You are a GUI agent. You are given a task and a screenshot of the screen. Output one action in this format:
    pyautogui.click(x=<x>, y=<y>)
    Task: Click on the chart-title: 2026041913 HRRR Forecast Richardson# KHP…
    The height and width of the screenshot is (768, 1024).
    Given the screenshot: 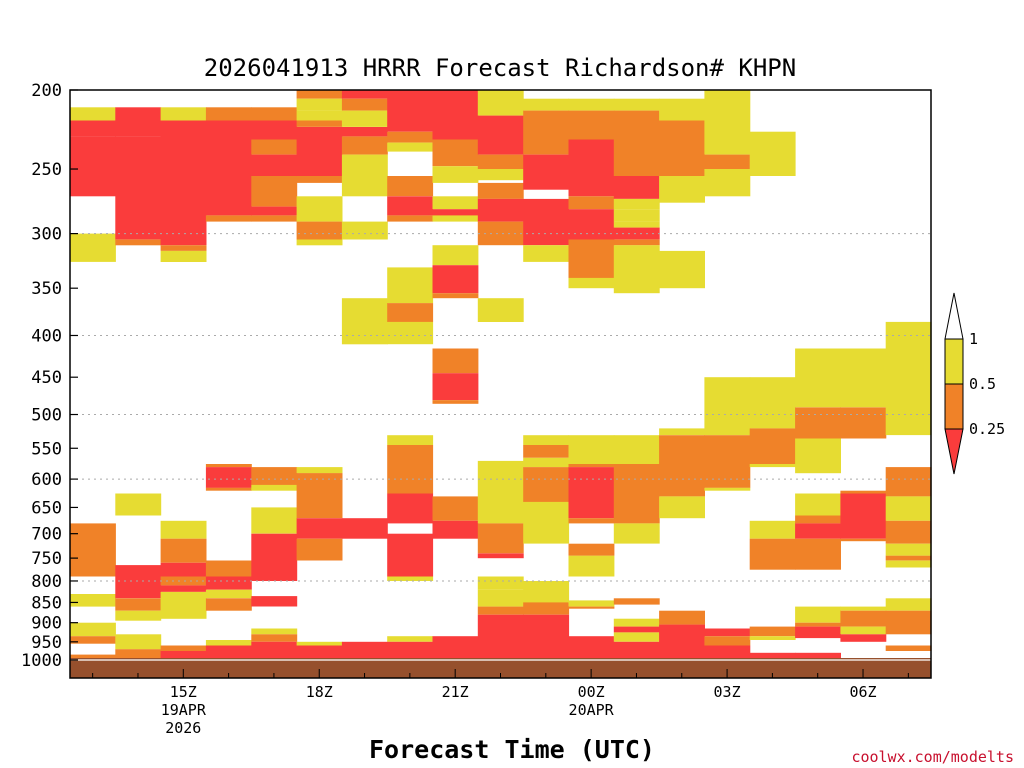 What is the action you would take?
    pyautogui.click(x=500, y=68)
    